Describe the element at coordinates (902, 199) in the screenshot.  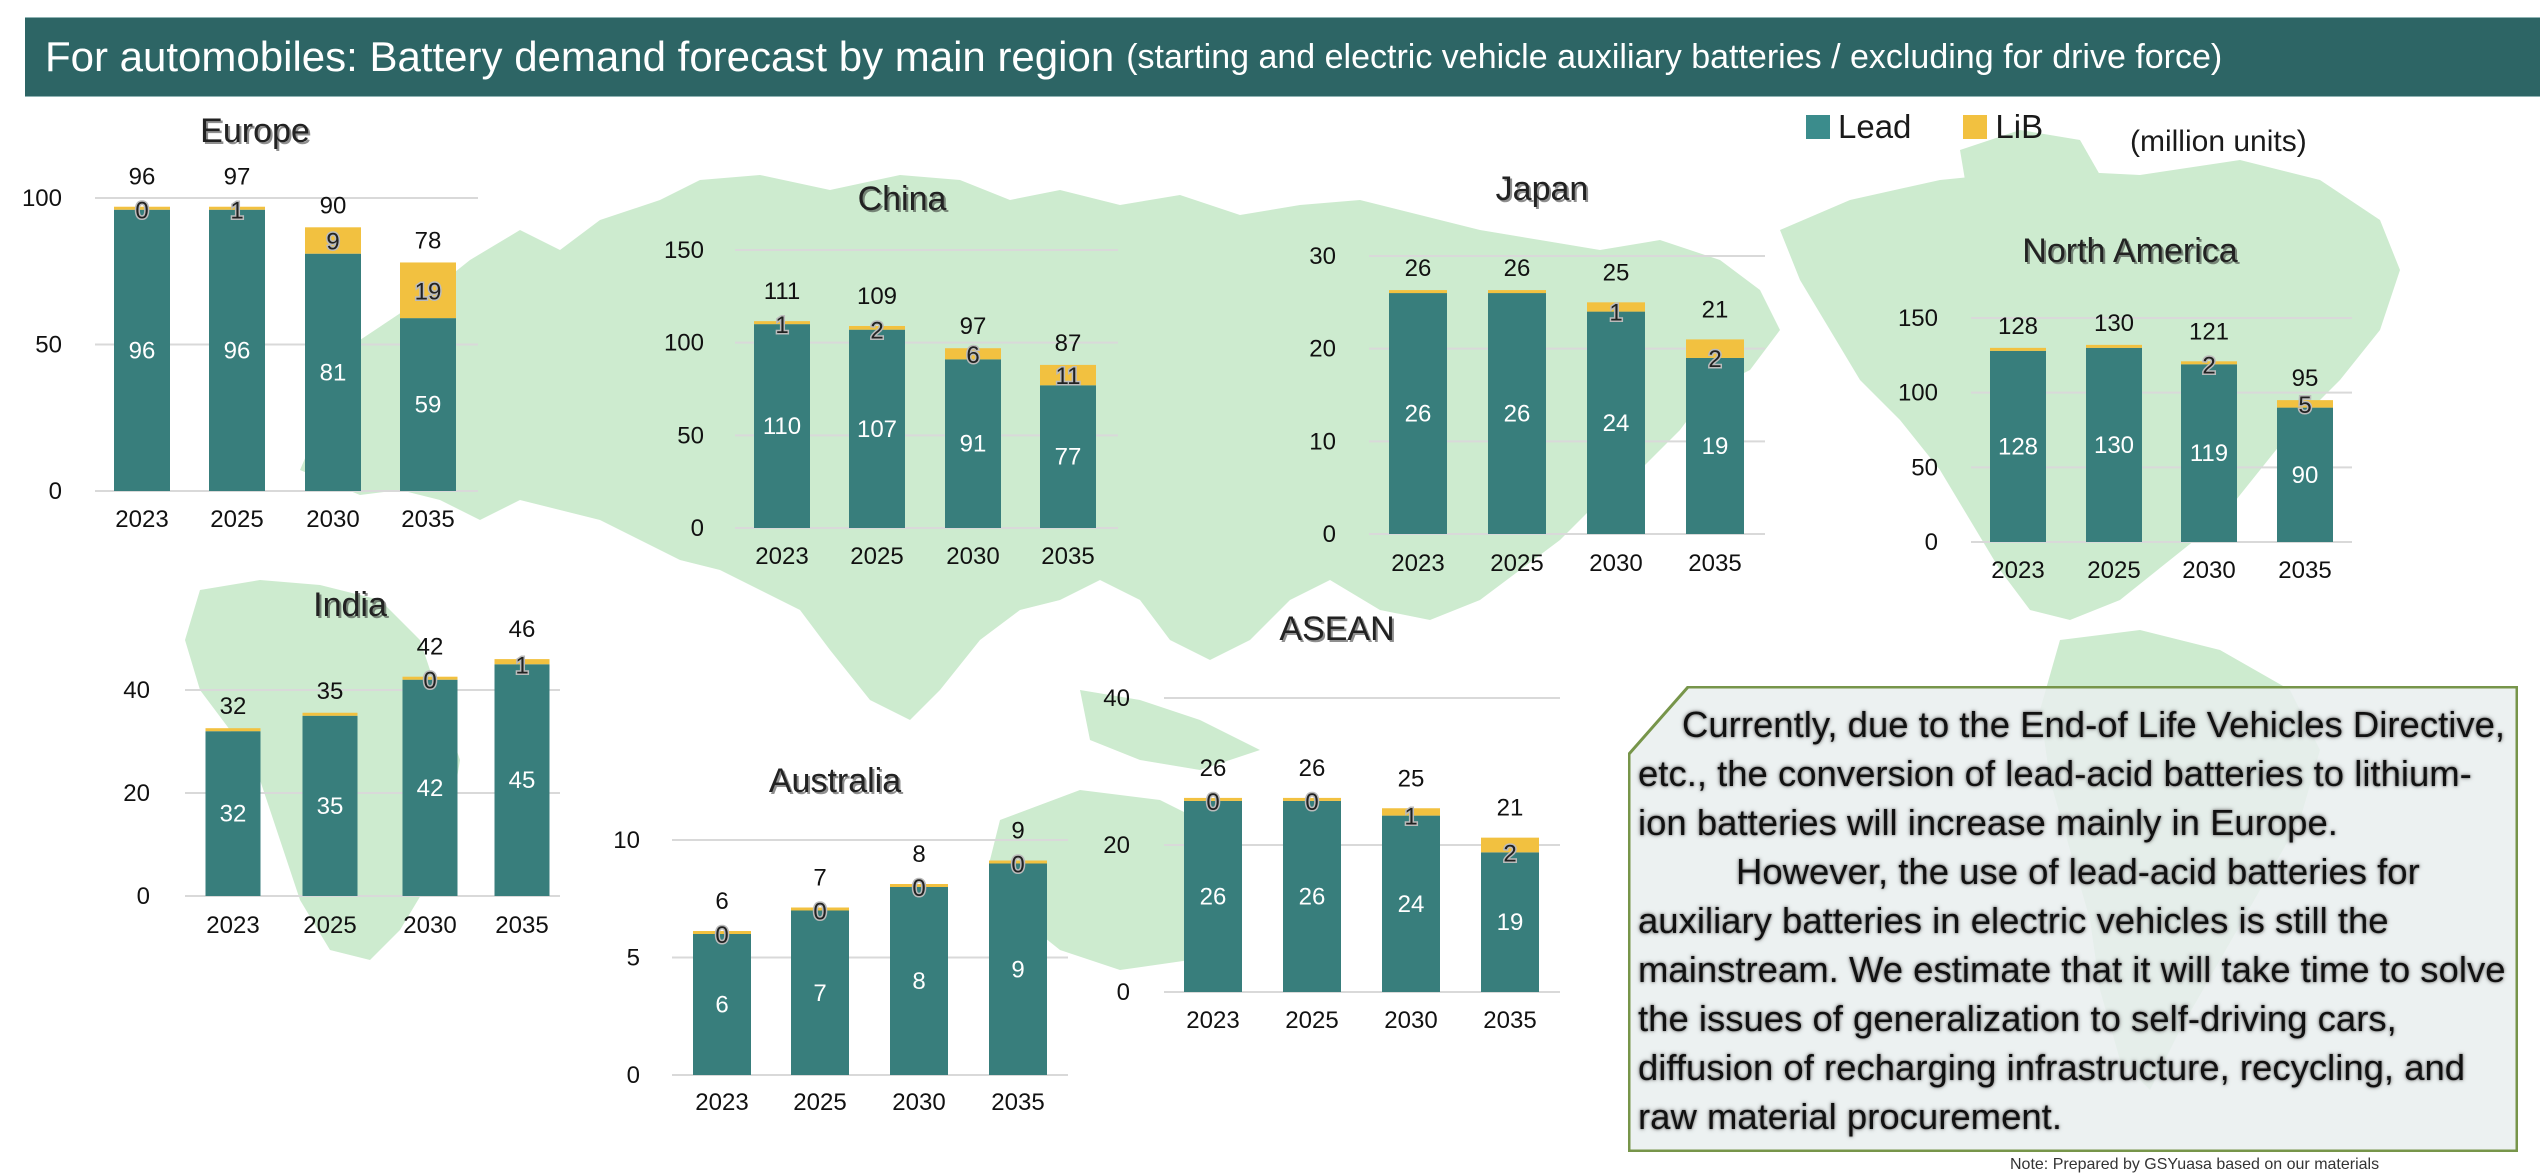
I see `chart-title: China` at that location.